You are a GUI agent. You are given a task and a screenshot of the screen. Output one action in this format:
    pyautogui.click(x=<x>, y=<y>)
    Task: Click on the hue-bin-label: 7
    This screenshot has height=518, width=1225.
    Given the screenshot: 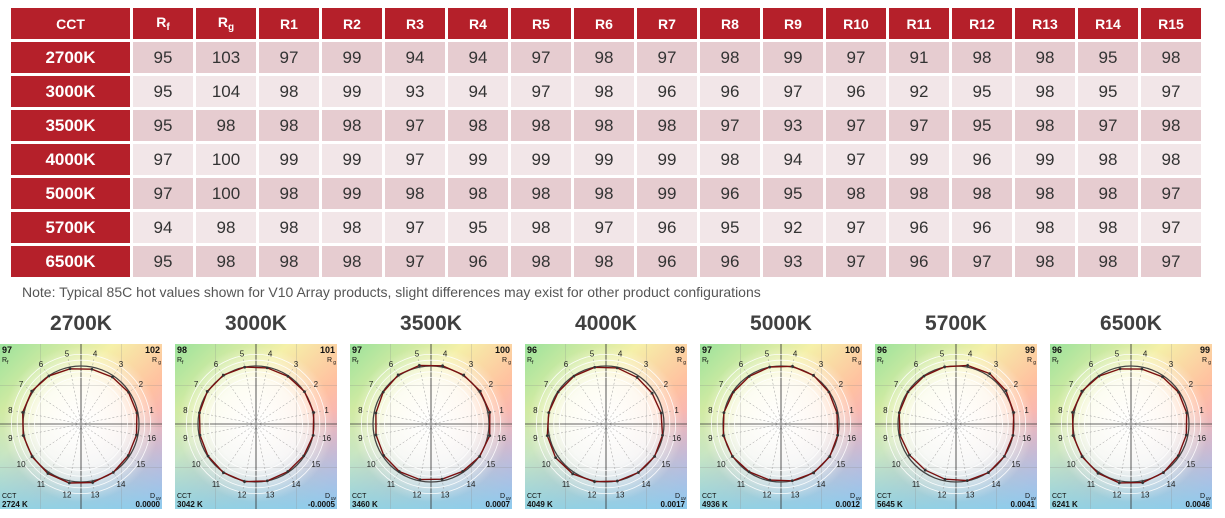 What is the action you would take?
    pyautogui.click(x=721, y=384)
    